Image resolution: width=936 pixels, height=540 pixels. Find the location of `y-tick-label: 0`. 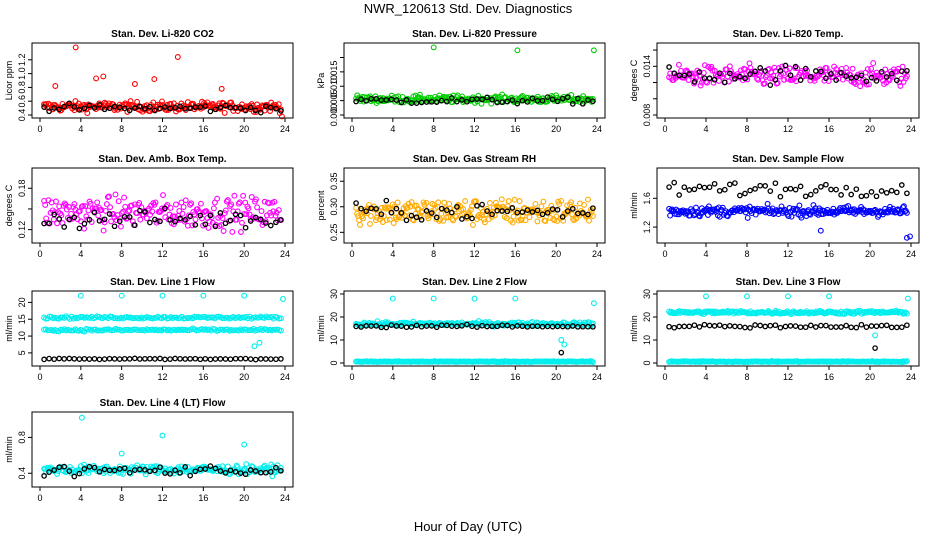

y-tick-label: 0 is located at coordinates (647, 362).